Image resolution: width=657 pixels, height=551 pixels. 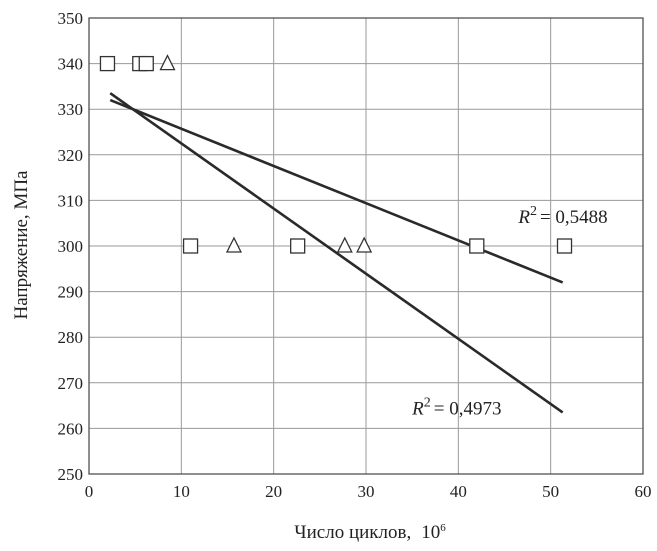 What do you see at coordinates (366, 491) in the screenshot?
I see `x-tick-label: 30` at bounding box center [366, 491].